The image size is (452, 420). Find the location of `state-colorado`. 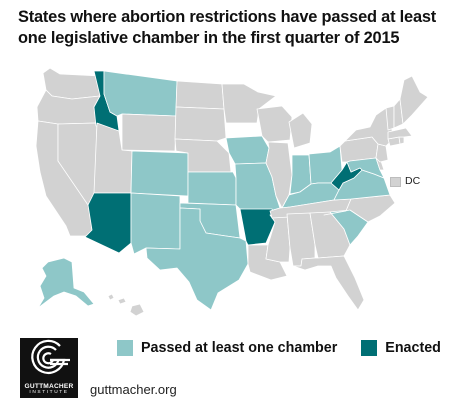

state-colorado is located at coordinates (159, 173).